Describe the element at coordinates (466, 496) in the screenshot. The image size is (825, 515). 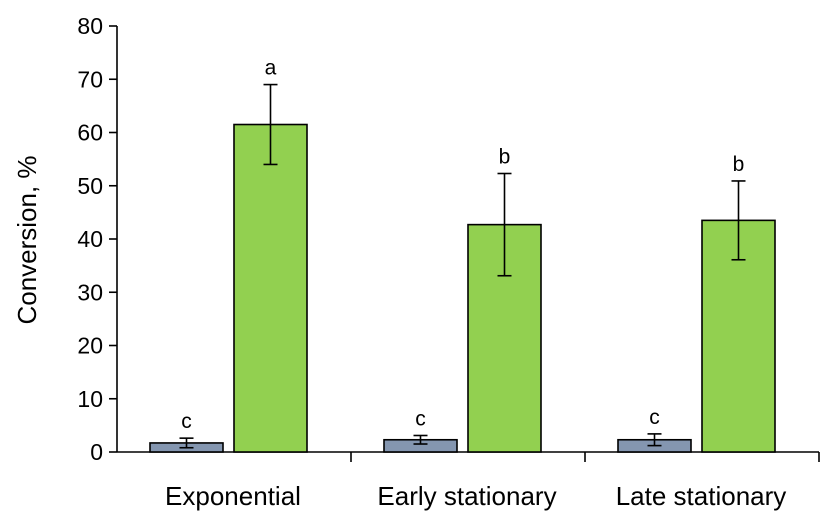
I see `x-category-label: Early stationary` at that location.